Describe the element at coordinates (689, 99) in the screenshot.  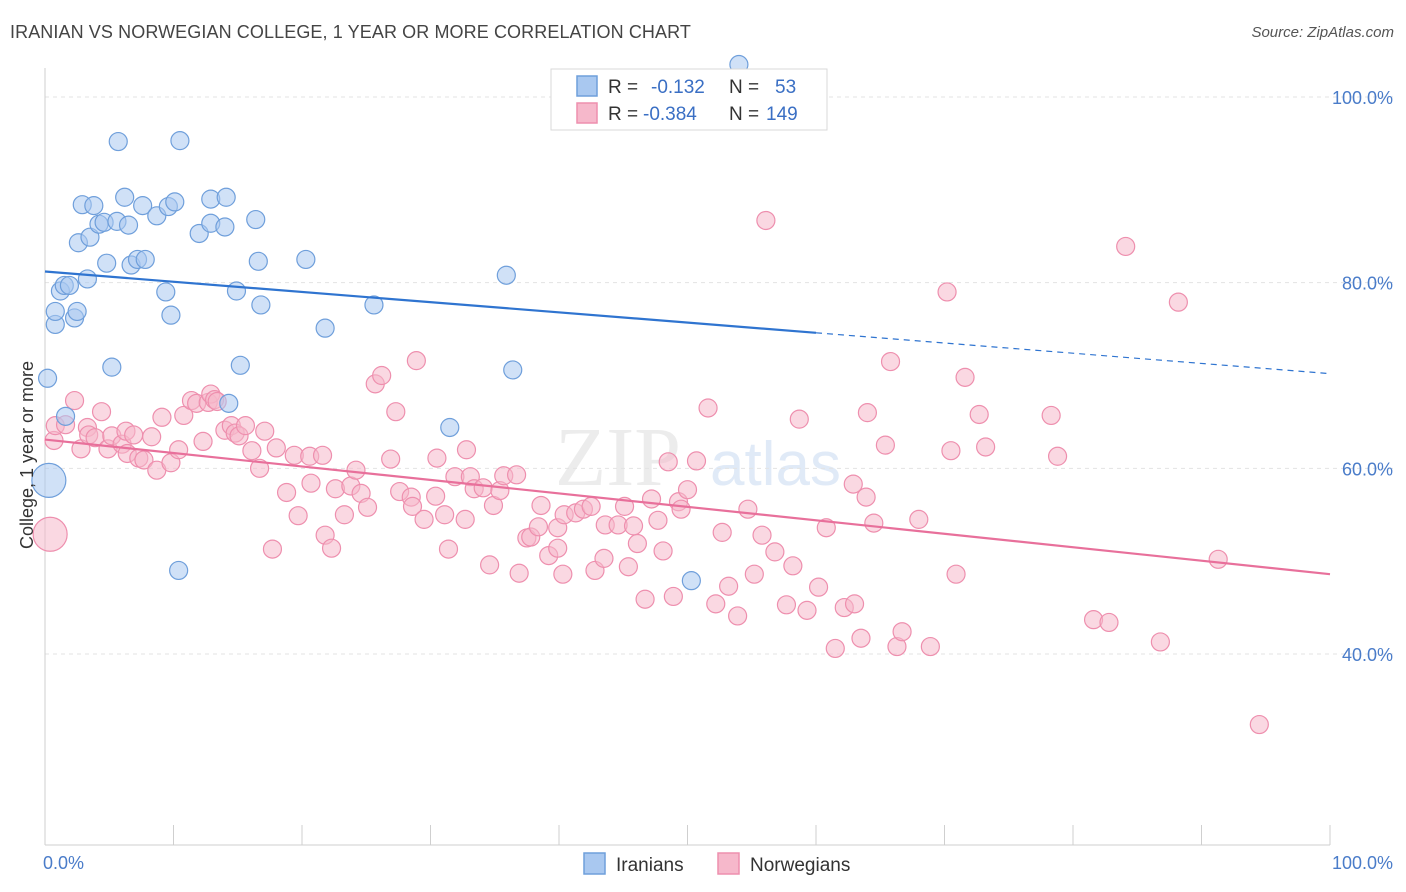
I see `stats-legend: R = -0.132 N = 53 R = -0.384 N = 149` at that location.